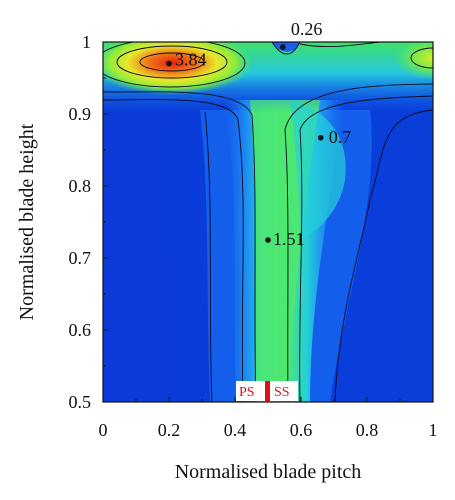 Image resolution: width=455 pixels, height=500 pixels. What do you see at coordinates (268, 472) in the screenshot?
I see `x-axis-title: Normalised blade pitch` at bounding box center [268, 472].